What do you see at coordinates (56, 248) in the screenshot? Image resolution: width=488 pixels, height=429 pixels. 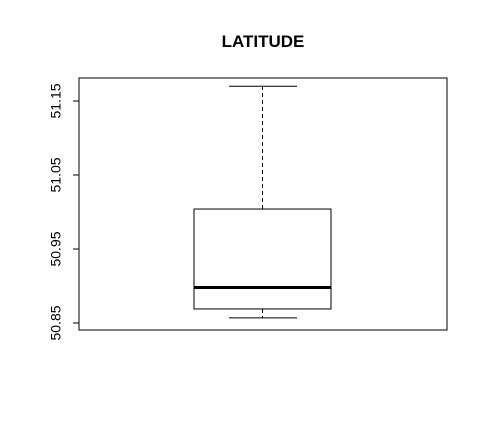 I see `y-tick-label: 50.95` at bounding box center [56, 248].